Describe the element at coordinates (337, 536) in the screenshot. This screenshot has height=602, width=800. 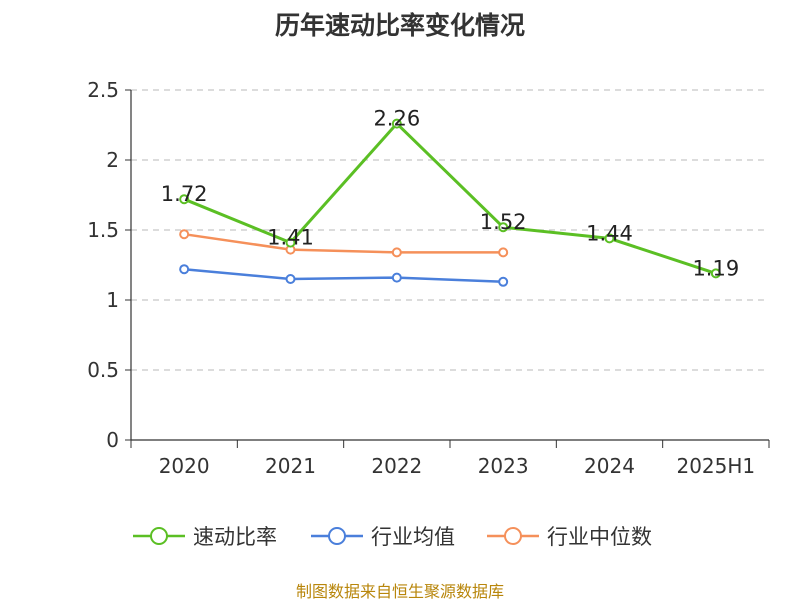
I see `legend-swatch-industry-average` at that location.